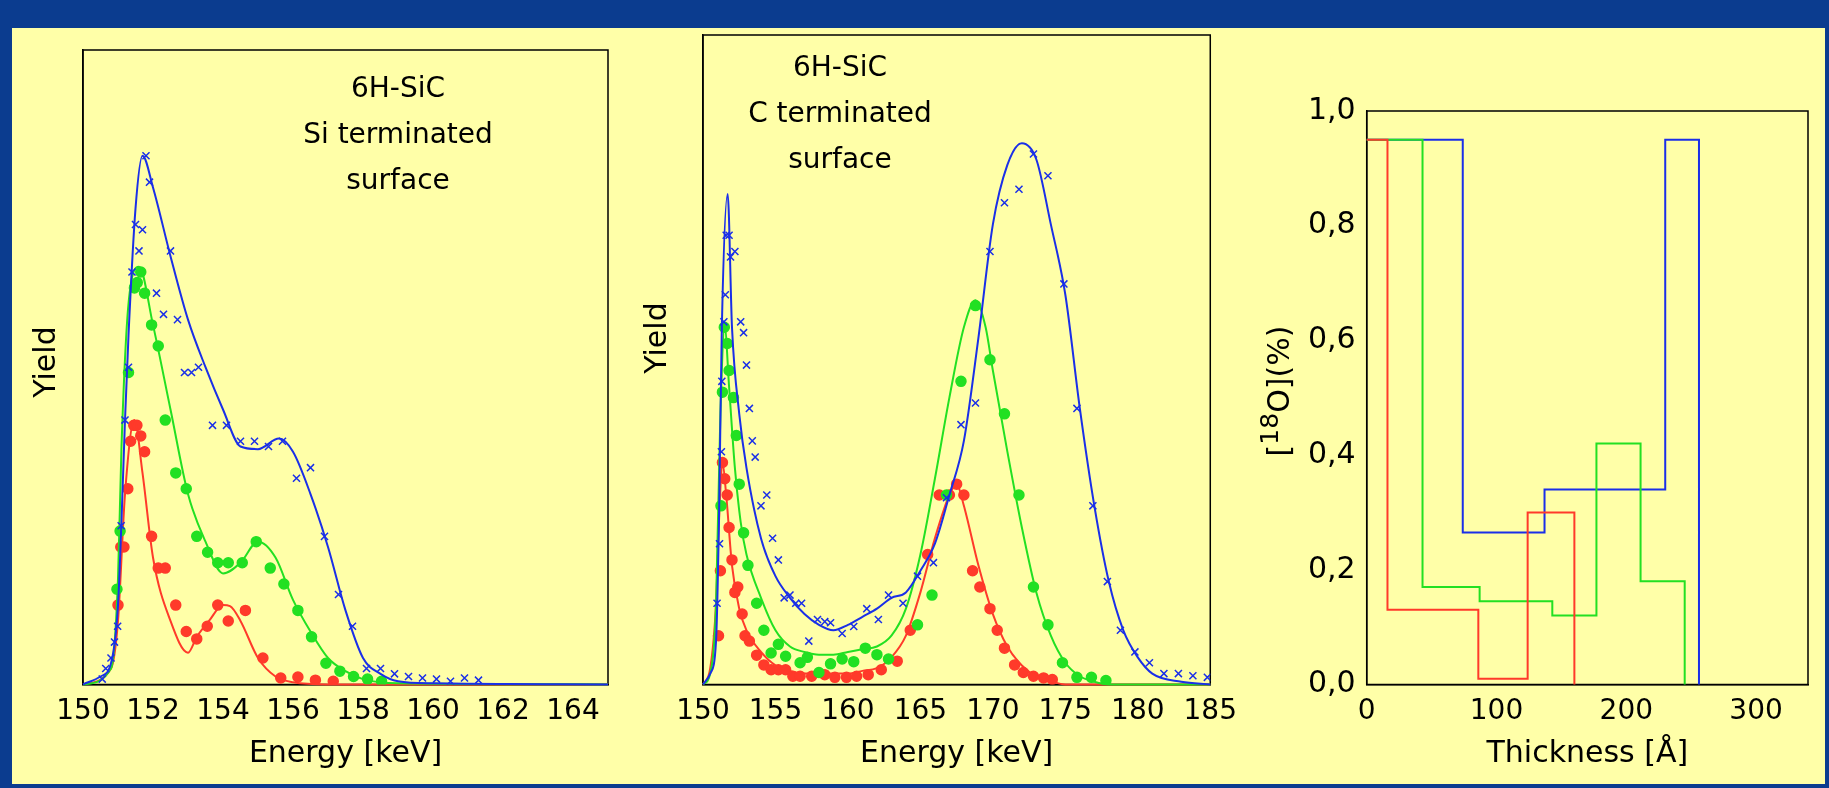 This screenshot has width=1829, height=788. Describe the element at coordinates (1331, 223) in the screenshot. I see `y-tick-label: 0,8` at that location.